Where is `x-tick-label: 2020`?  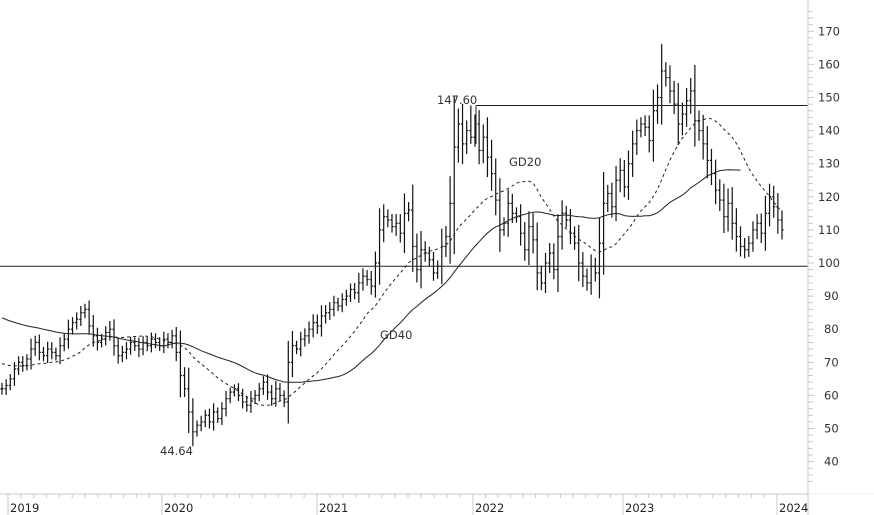 x-tick-label: 2020 is located at coordinates (178, 508).